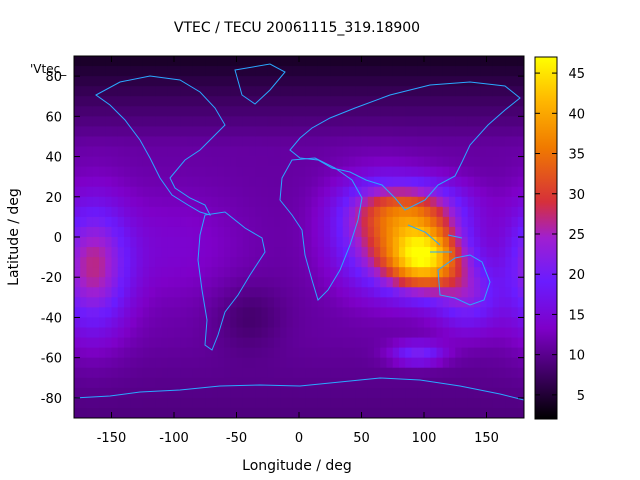  Describe the element at coordinates (231, 281) in the screenshot. I see `south-america-coast` at that location.